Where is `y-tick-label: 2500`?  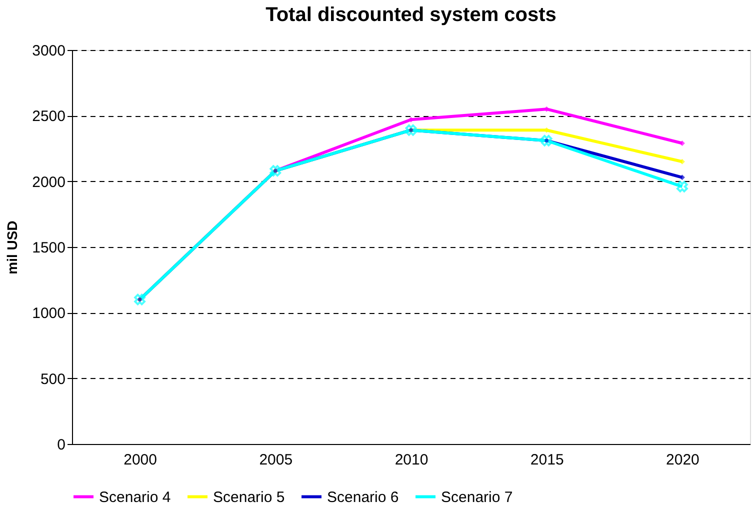
y-tick-label: 2500 is located at coordinates (49, 117).